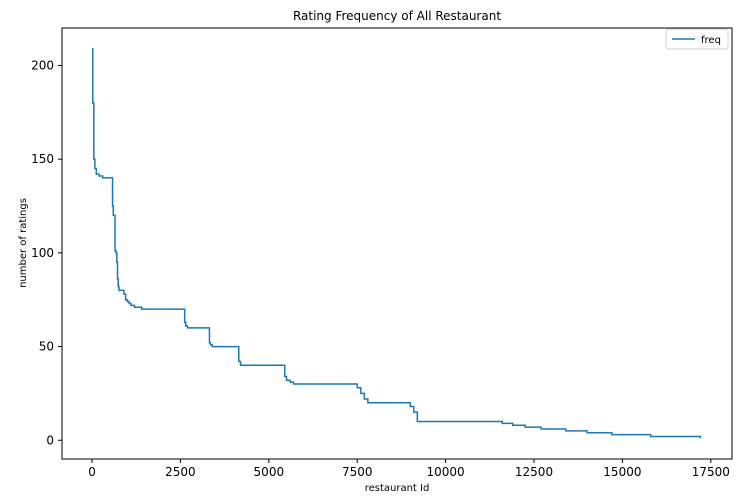 This screenshot has height=501, width=736. Describe the element at coordinates (711, 472) in the screenshot. I see `x-tick-label: 17500` at that location.